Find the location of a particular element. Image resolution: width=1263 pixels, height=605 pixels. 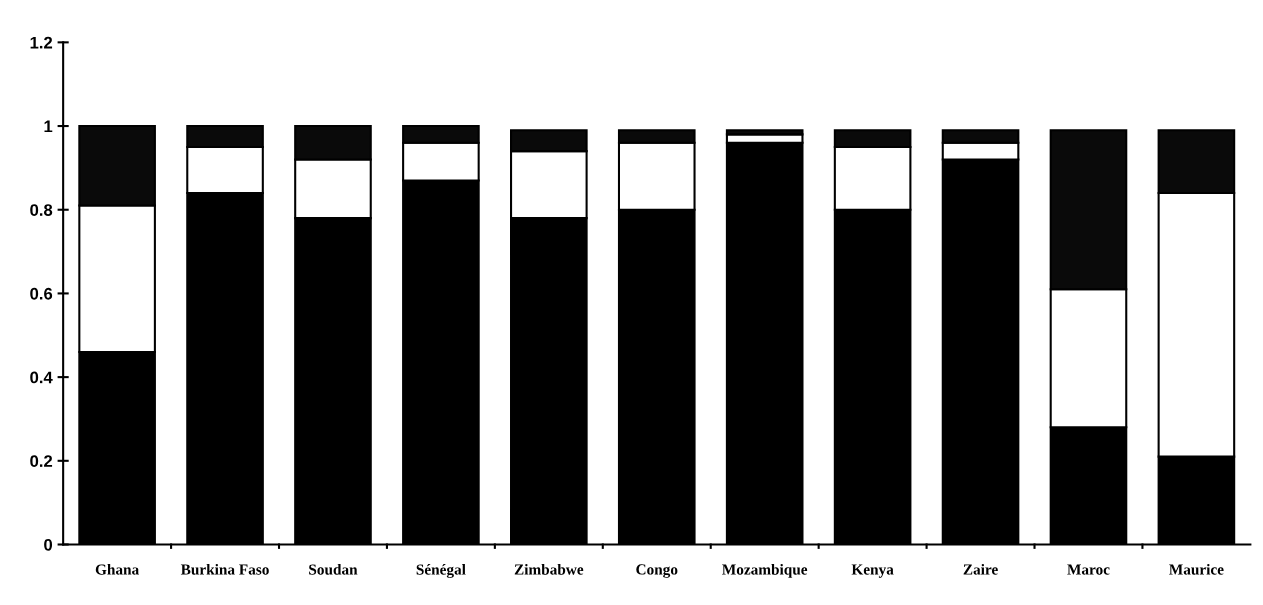

y-tick-label: 0.6 is located at coordinates (41, 293).